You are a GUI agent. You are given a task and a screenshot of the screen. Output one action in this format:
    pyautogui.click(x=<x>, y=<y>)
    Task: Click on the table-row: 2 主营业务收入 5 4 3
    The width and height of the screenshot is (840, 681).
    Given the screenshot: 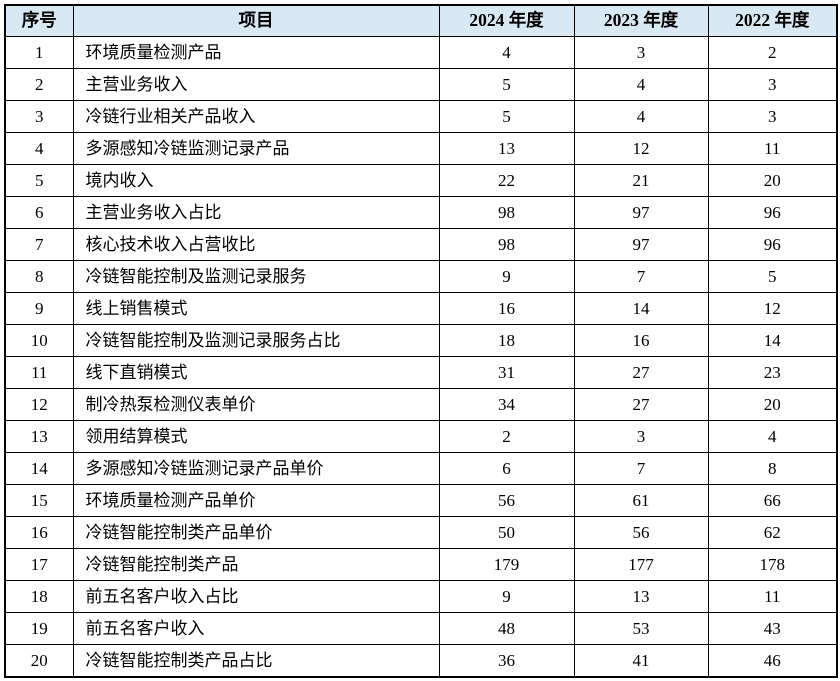 What is the action you would take?
    pyautogui.click(x=421, y=84)
    